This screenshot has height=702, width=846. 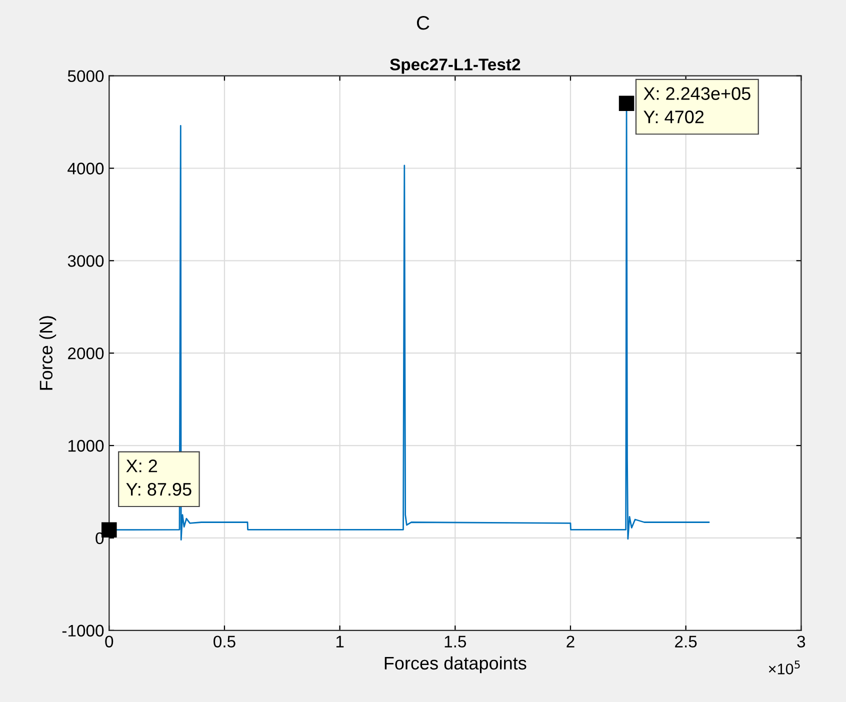 What do you see at coordinates (86, 261) in the screenshot?
I see `y-tick-label: 3000` at bounding box center [86, 261].